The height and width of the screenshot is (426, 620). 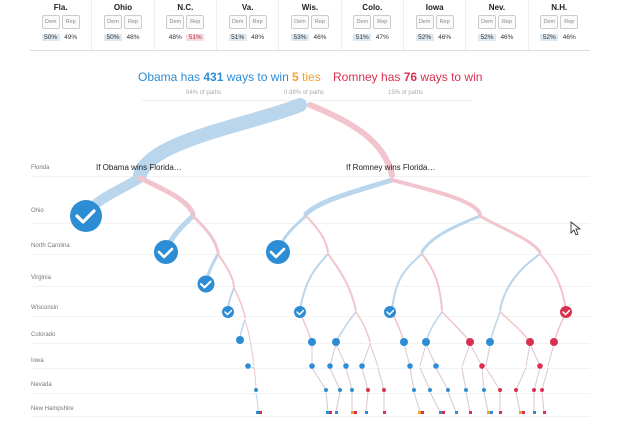 What do you see at coordinates (566, 312) in the screenshot?
I see `romney-check-icon` at bounding box center [566, 312].